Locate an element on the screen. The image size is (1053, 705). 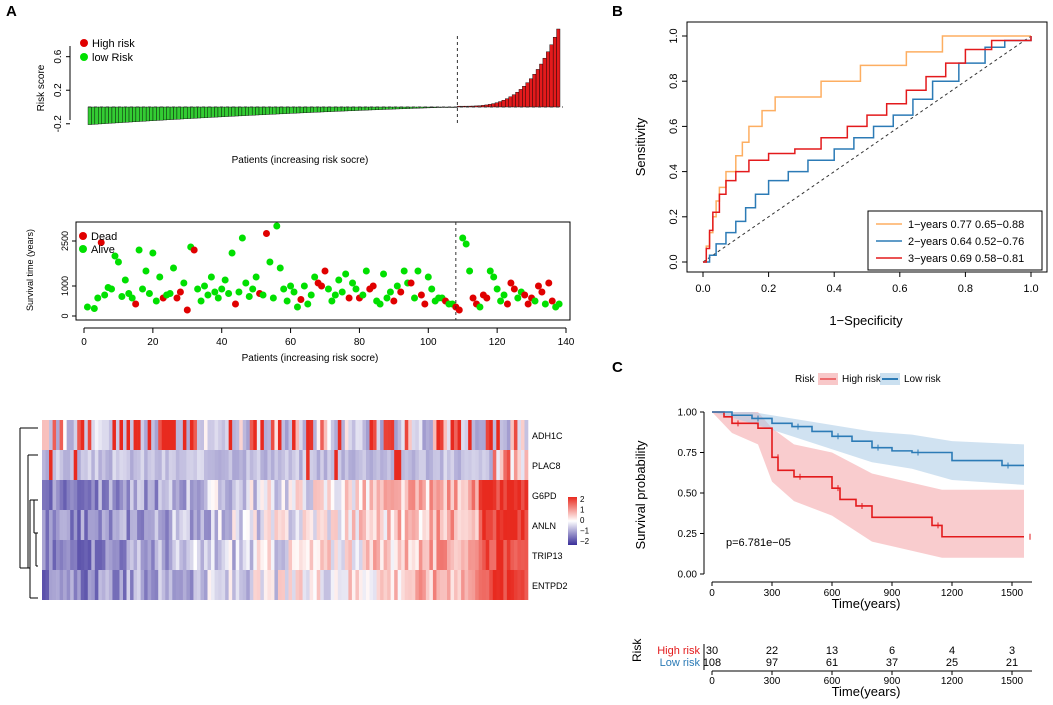
risk-y-label: Risk score is located at coordinates (41, 87).